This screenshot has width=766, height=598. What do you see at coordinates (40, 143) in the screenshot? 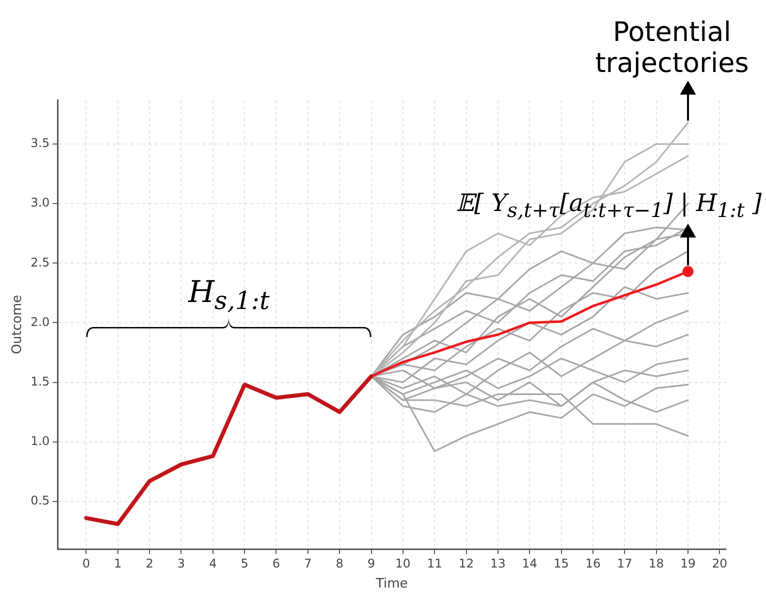
I see `y-tick-label: 3.5` at bounding box center [40, 143].